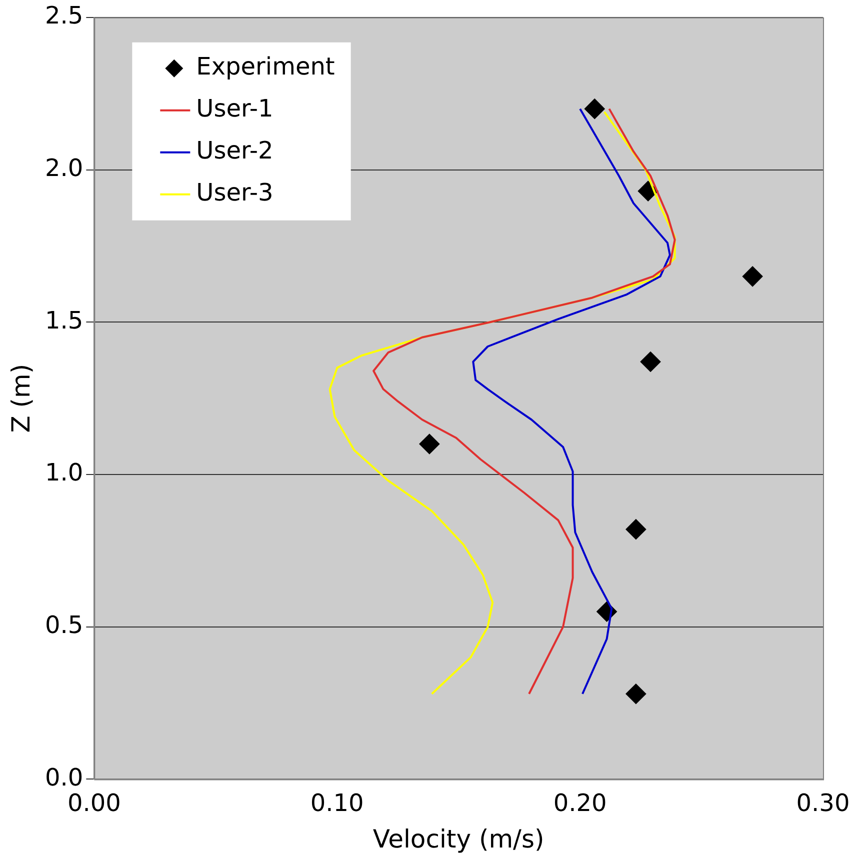 The width and height of the screenshot is (858, 864). I want to click on x-tick-label: 0.20, so click(580, 802).